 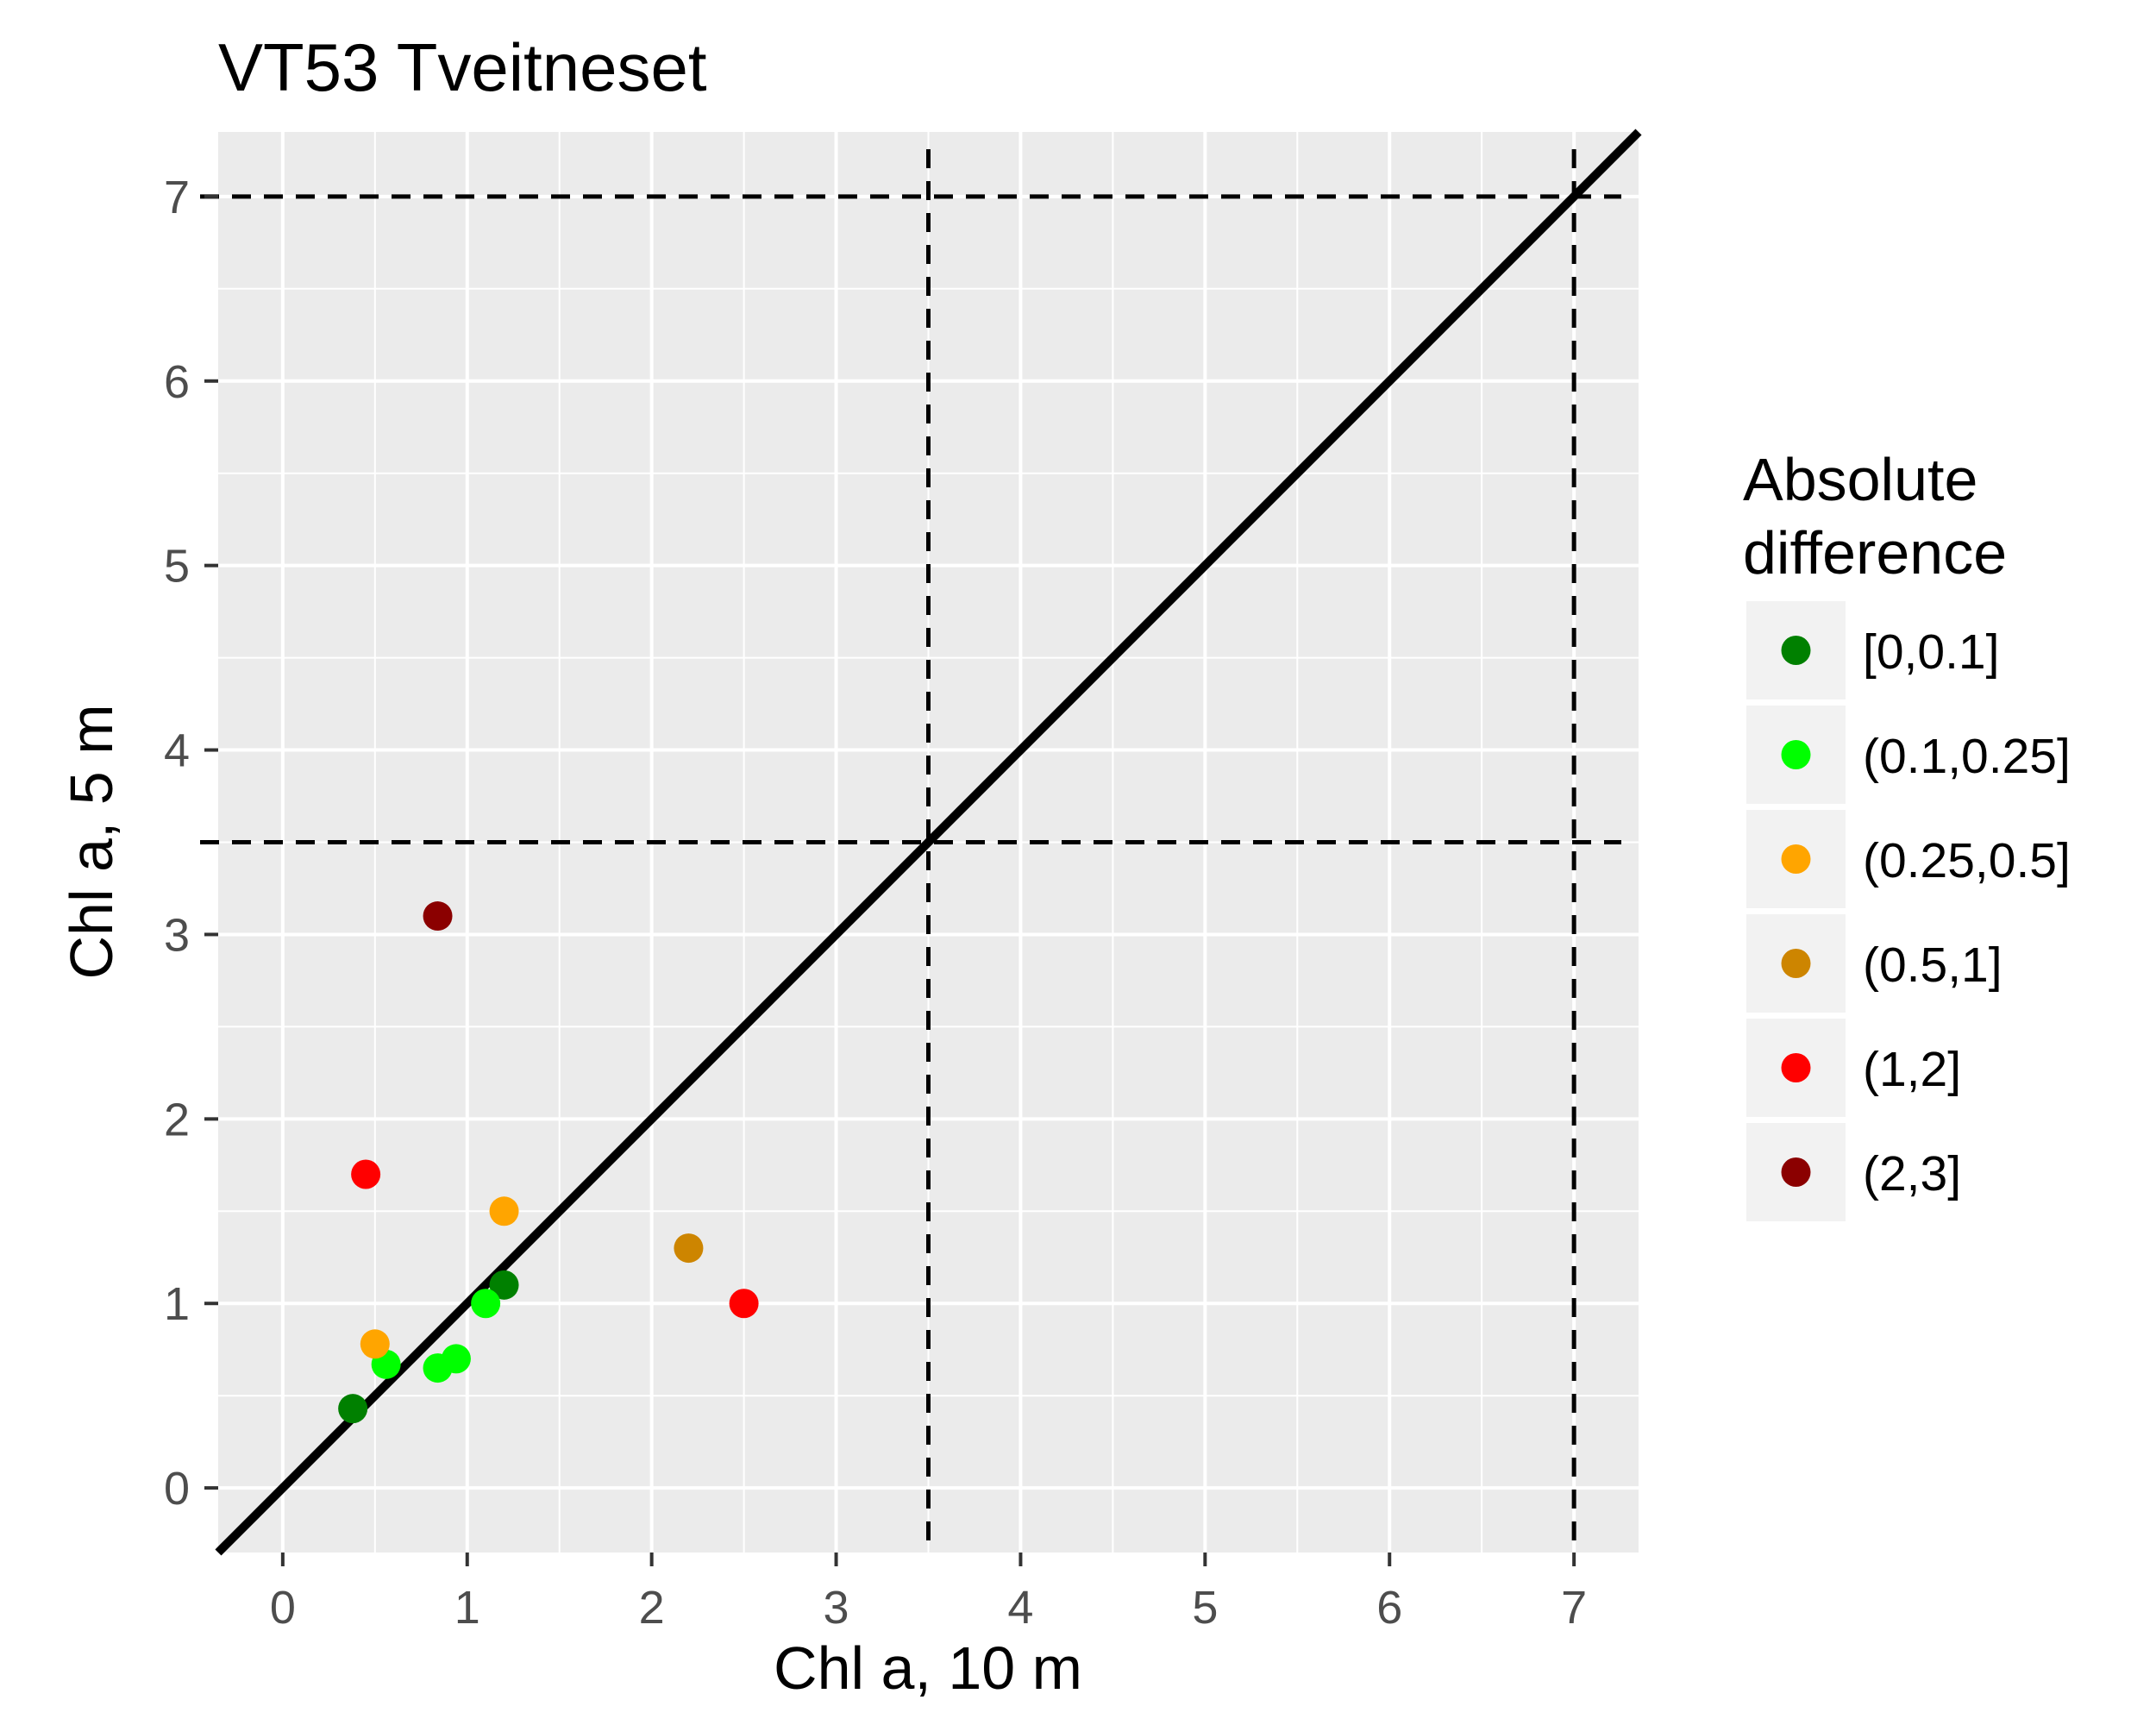 I want to click on x-tick-label: 0, so click(x=283, y=1608).